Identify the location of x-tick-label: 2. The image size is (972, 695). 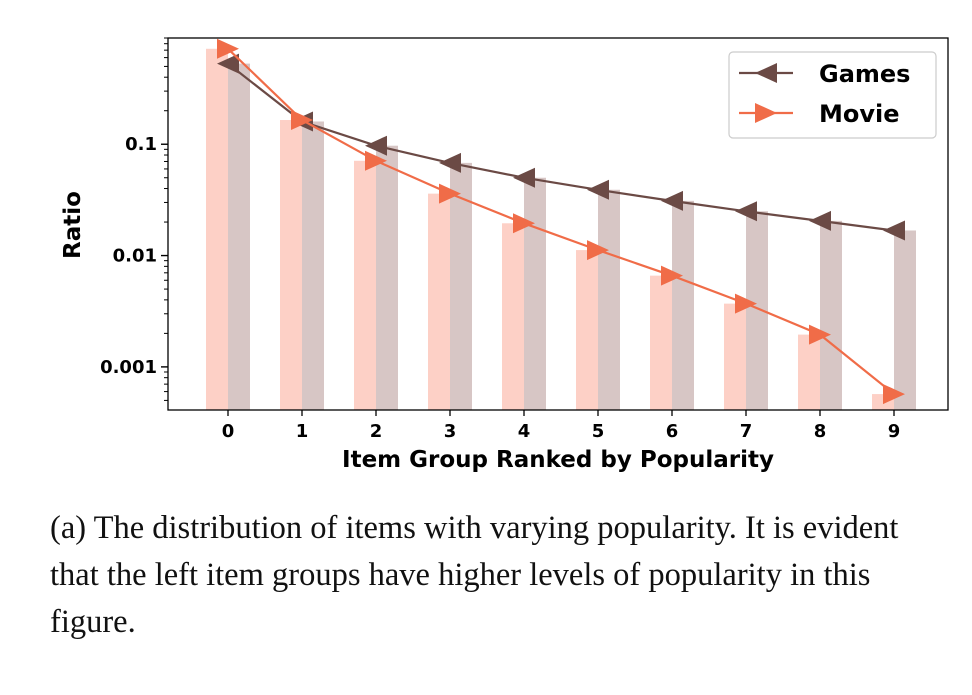
(376, 431).